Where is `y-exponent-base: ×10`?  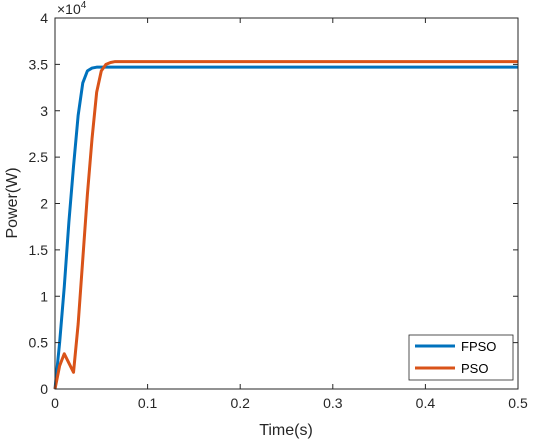 y-exponent-base: ×10 is located at coordinates (69, 9).